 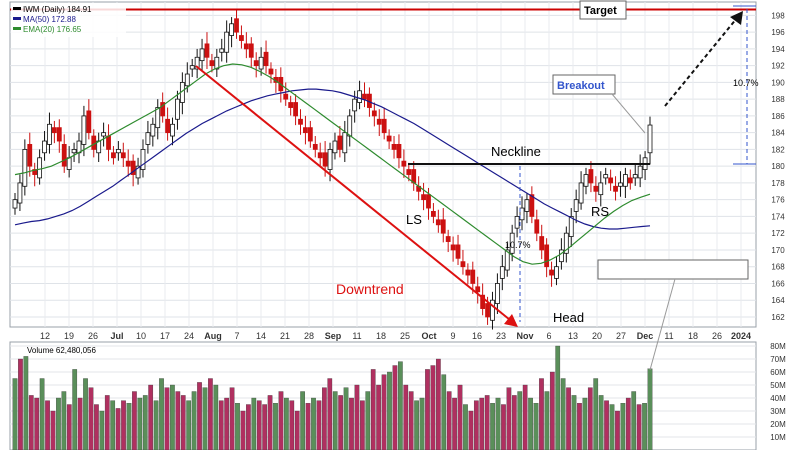 I want to click on volume-callout-box, so click(x=673, y=269).